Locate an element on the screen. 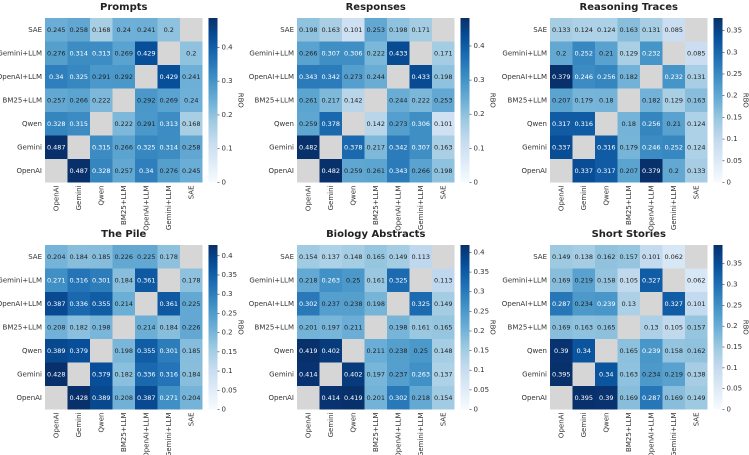 The height and width of the screenshot is (455, 749). cell-label: 0.237 is located at coordinates (398, 374).